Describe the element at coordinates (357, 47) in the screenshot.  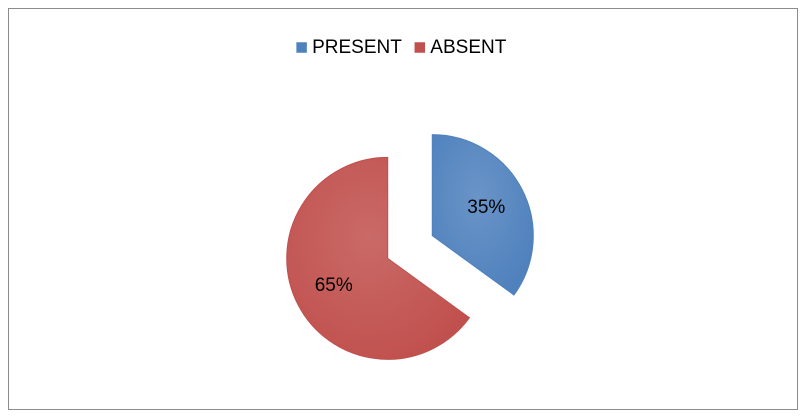
I see `legend-label: PRESENT` at that location.